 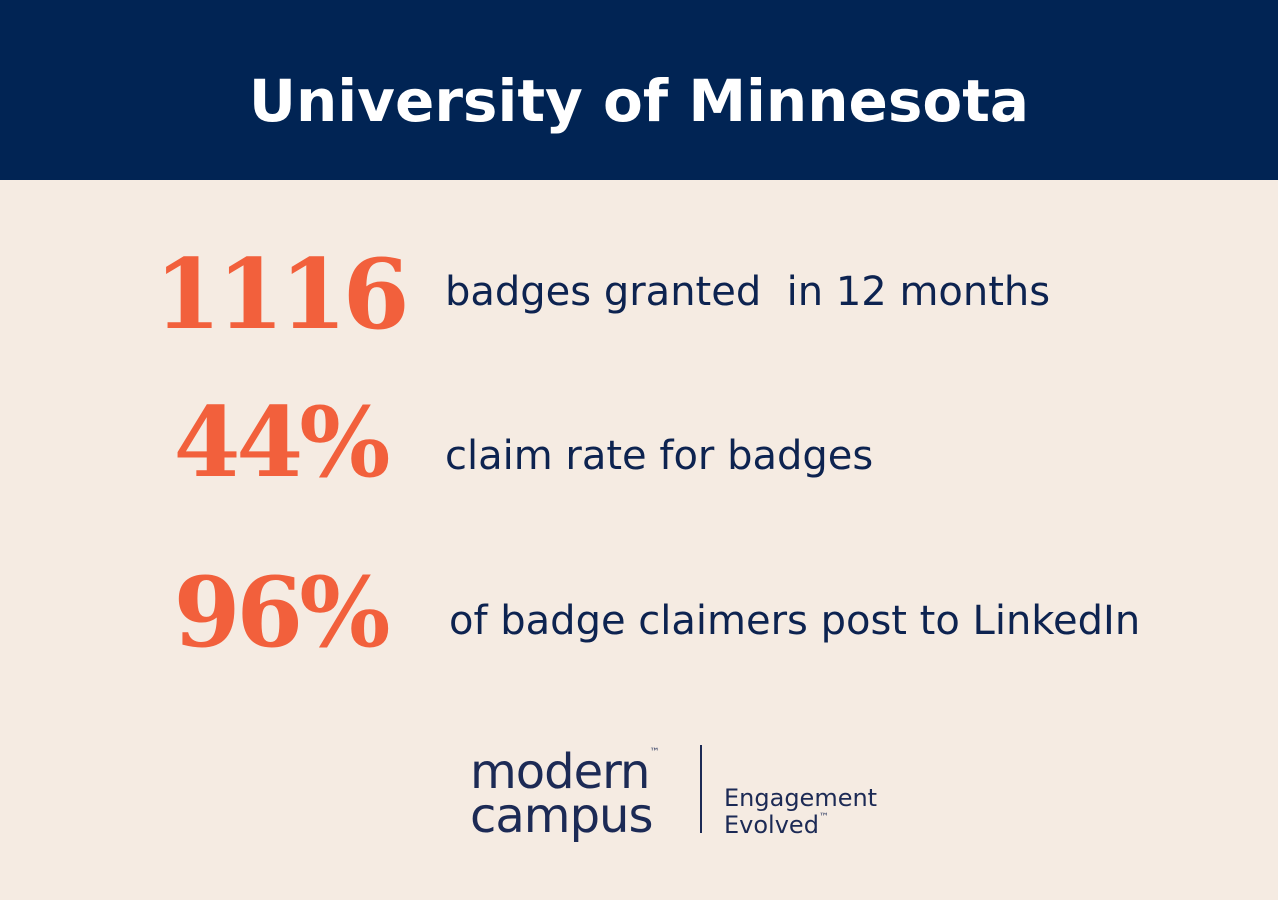 What do you see at coordinates (701, 789) in the screenshot?
I see `divider` at bounding box center [701, 789].